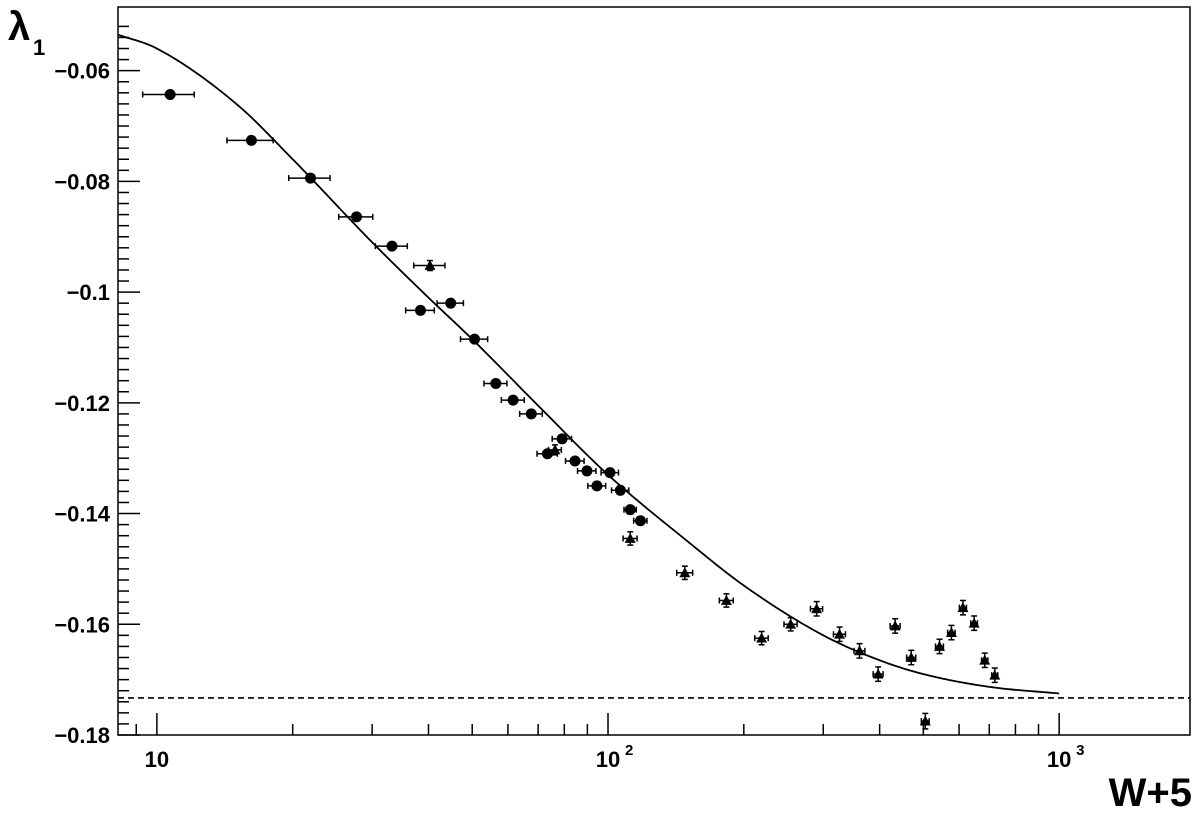 Image resolution: width=1200 pixels, height=813 pixels. What do you see at coordinates (82, 403) in the screenshot?
I see `y-tick-label: −0.12` at bounding box center [82, 403].